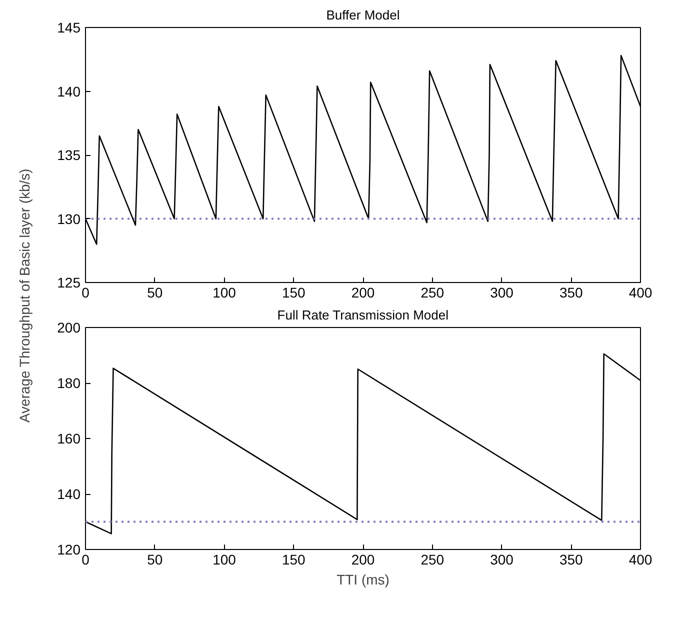  What do you see at coordinates (24, 295) in the screenshot?
I see `y-axis-title: Average Throughput of Basic layer (kb/s)` at bounding box center [24, 295].